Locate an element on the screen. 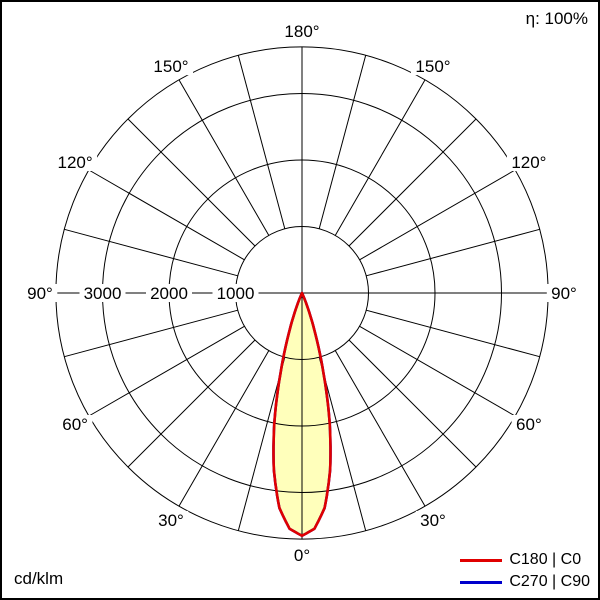 The height and width of the screenshot is (600, 600). ring-label: 2000 is located at coordinates (169, 293).